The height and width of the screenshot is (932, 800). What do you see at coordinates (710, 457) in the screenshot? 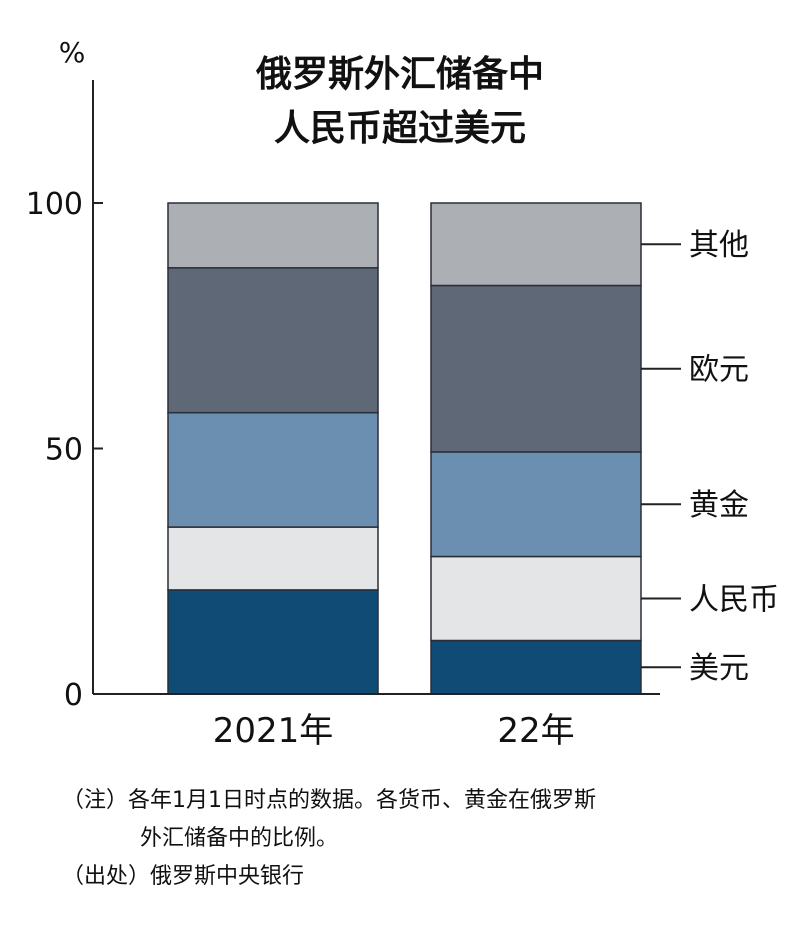
I see `legend-group: 美元 人民币 黄金 欧元 其他` at bounding box center [710, 457].